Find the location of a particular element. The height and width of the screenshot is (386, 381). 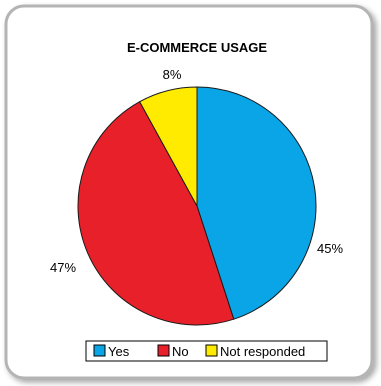

legend-swatch-yes is located at coordinates (99, 350).